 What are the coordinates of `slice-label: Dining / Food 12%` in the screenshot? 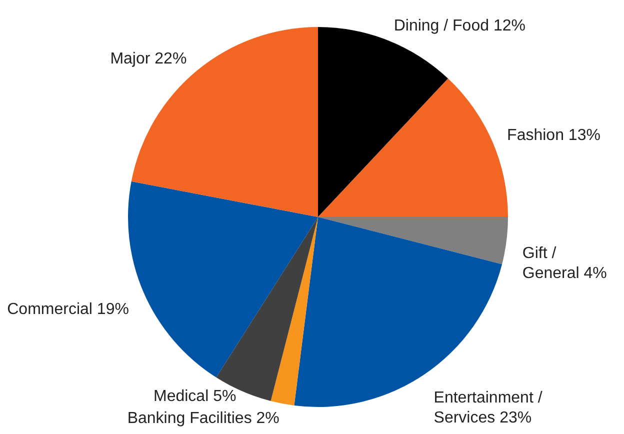 It's located at (460, 25).